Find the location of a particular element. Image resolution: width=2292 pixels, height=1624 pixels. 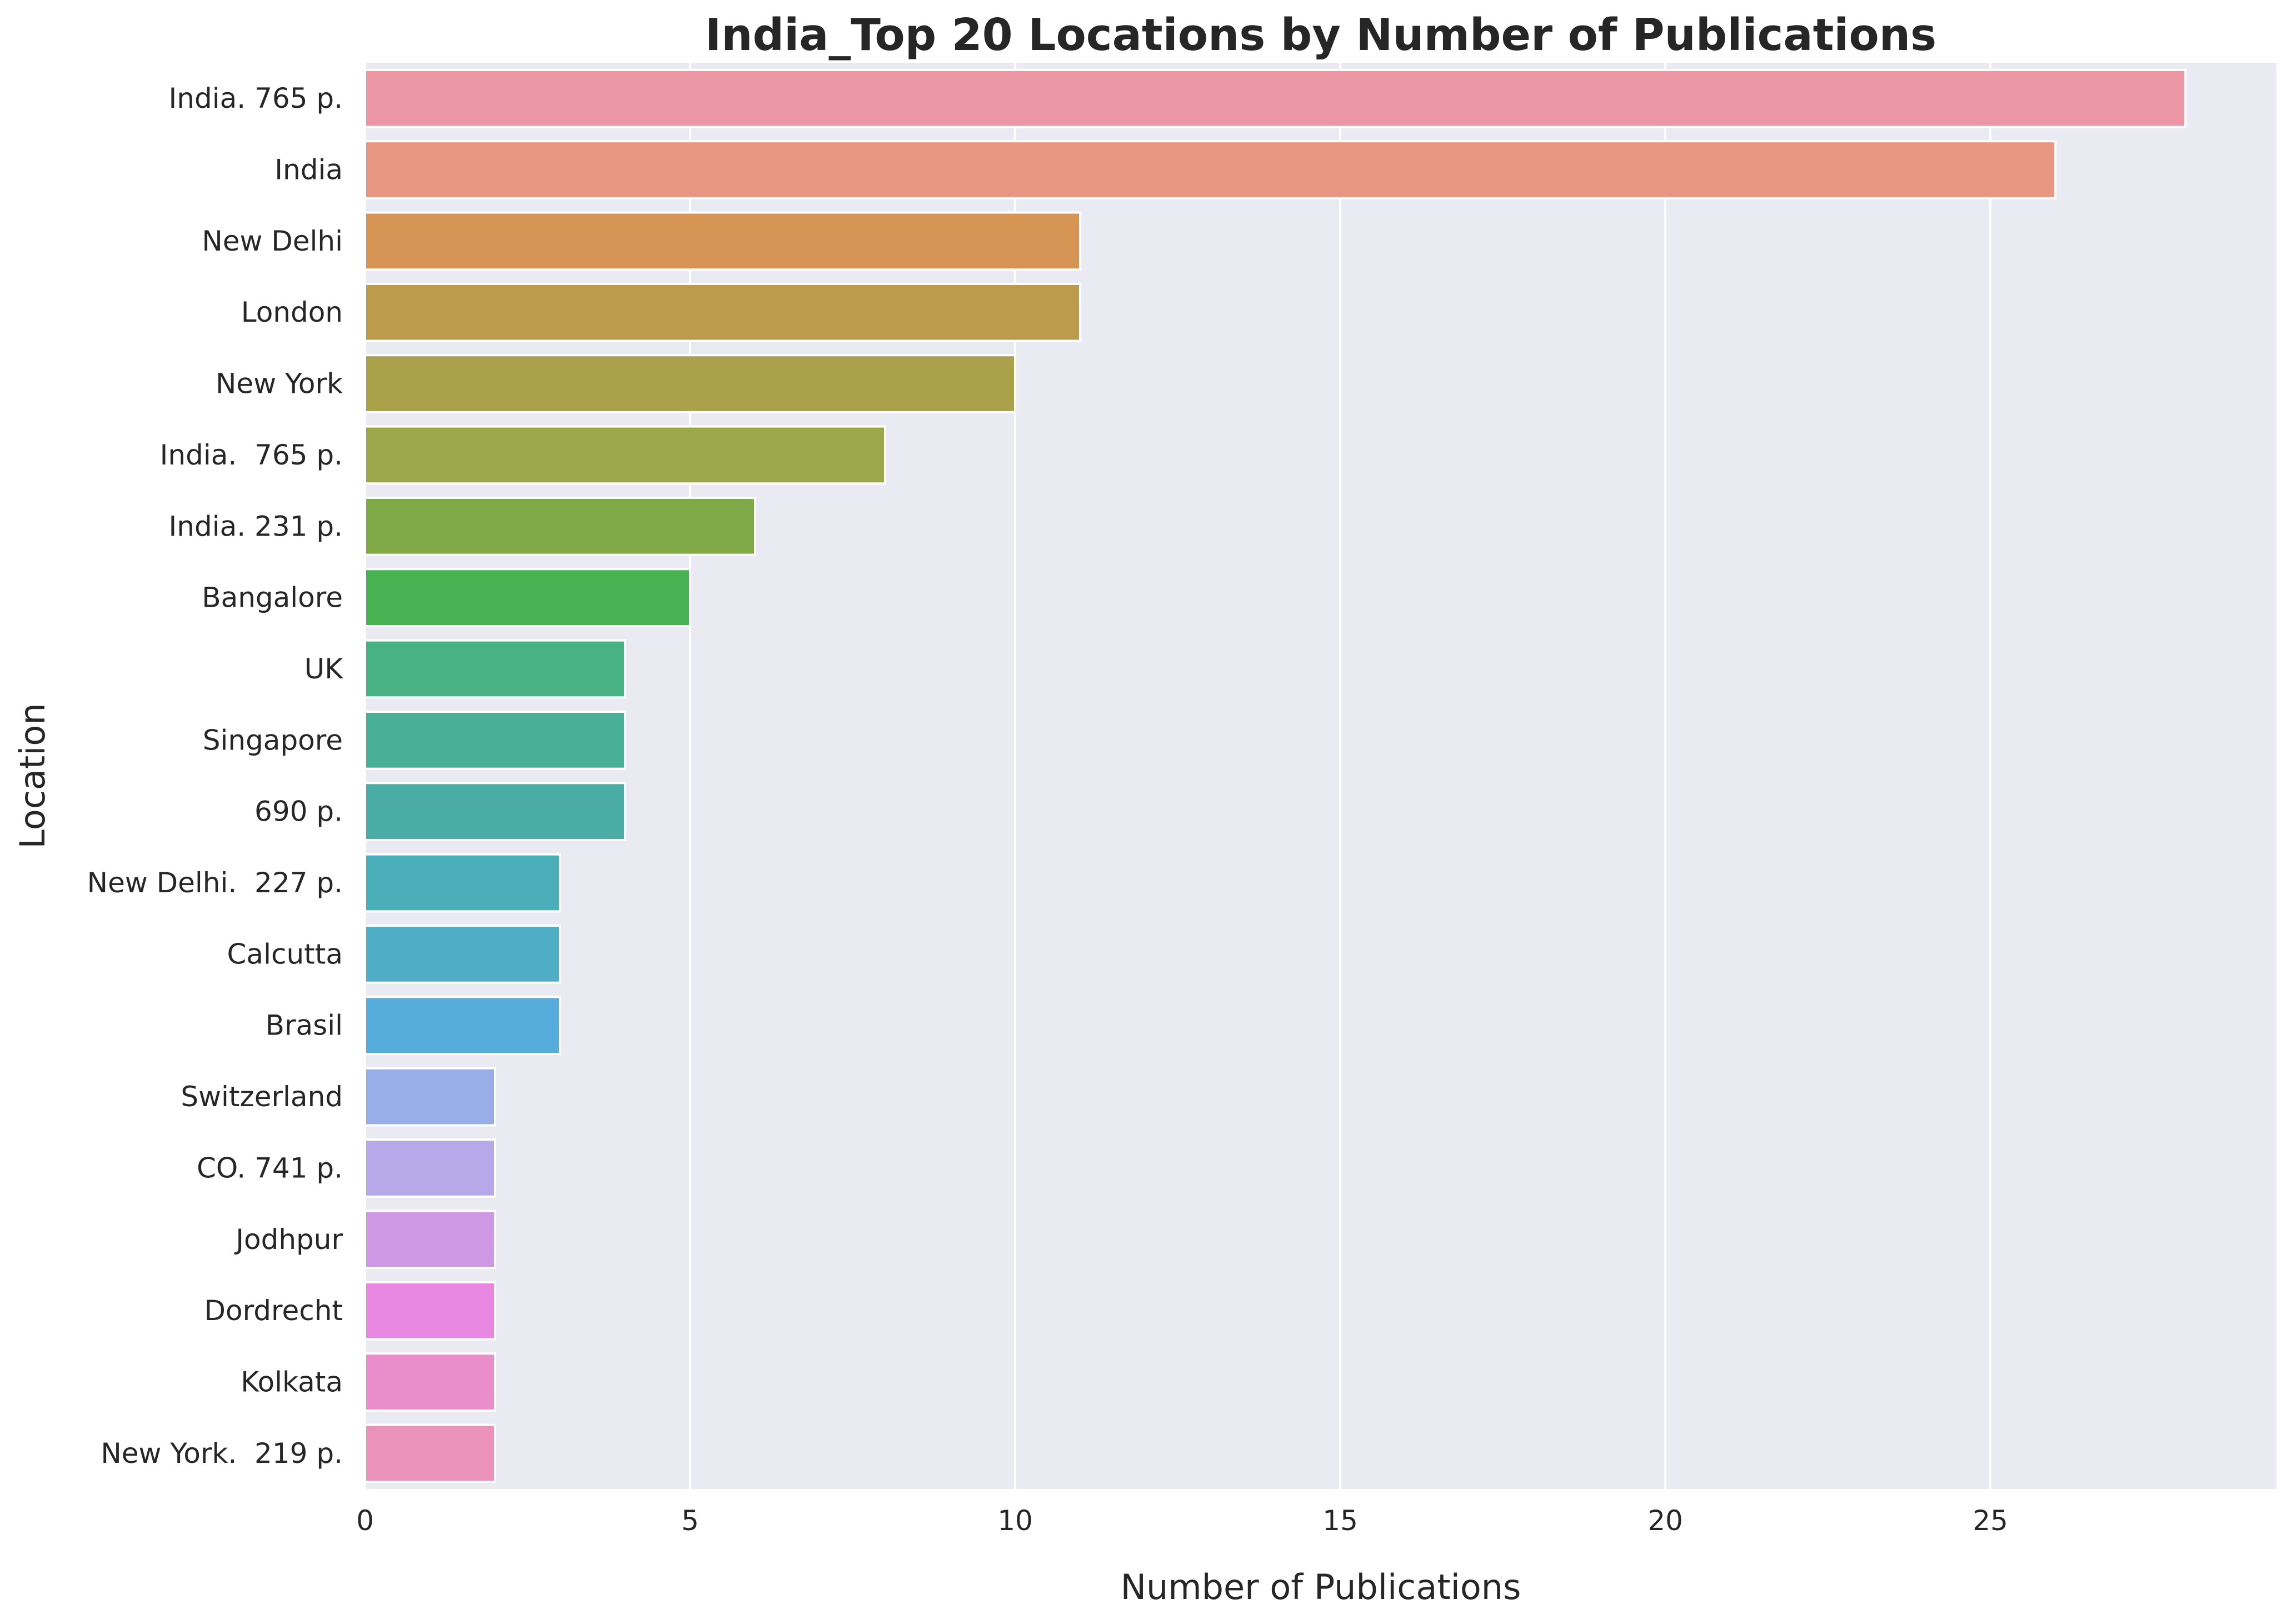

y-tick-label: New York is located at coordinates (279, 384).